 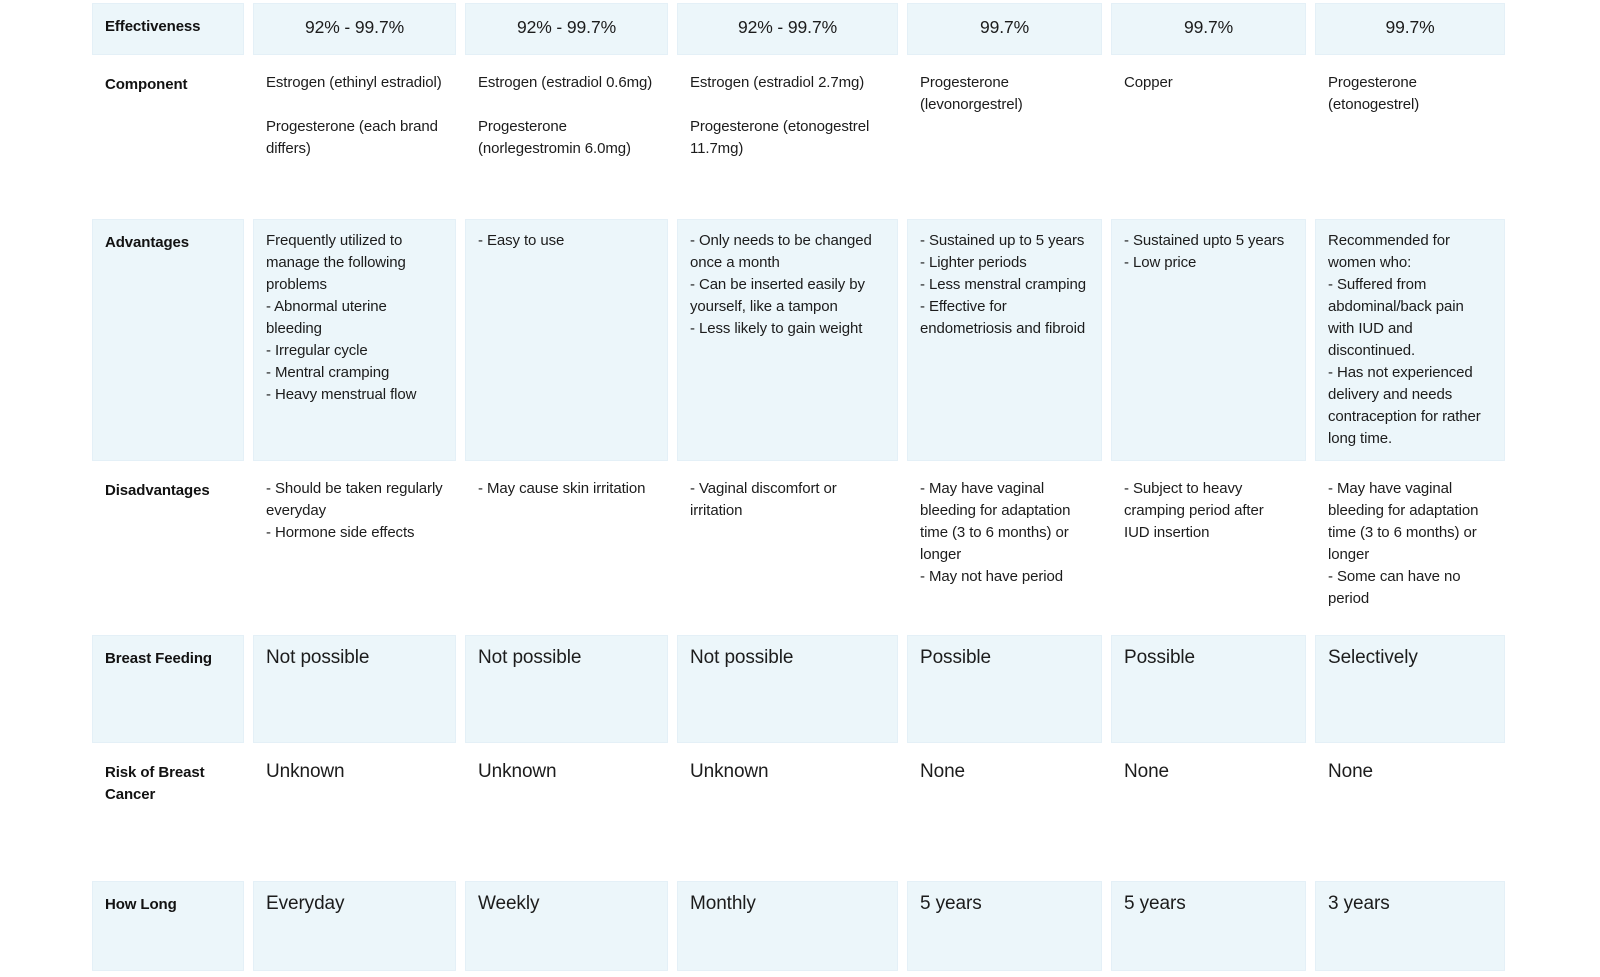 I want to click on row-label-advantages: Advantages, so click(x=168, y=340).